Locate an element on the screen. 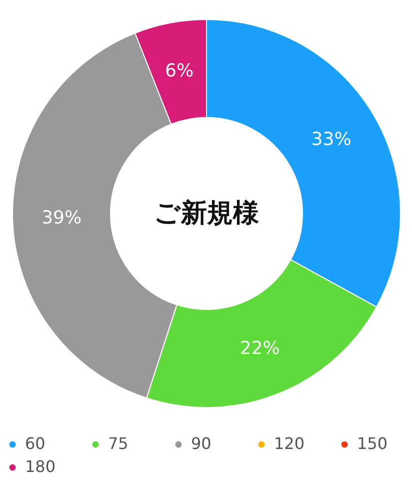 This screenshot has height=480, width=412. data-label: 6% is located at coordinates (179, 71).